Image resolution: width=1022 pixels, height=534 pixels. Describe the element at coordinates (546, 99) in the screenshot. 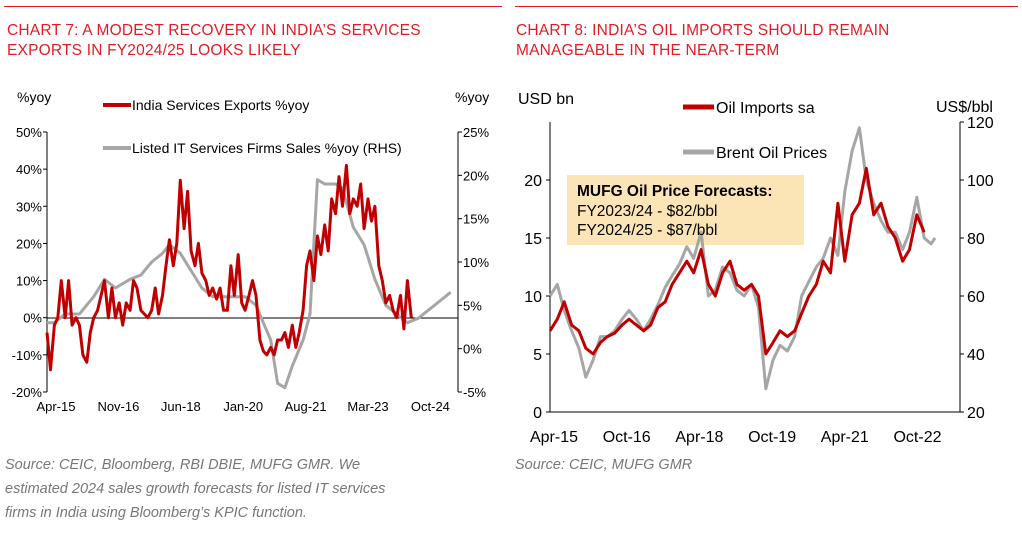

I see `chart8-left-axis-label: USD bn` at that location.